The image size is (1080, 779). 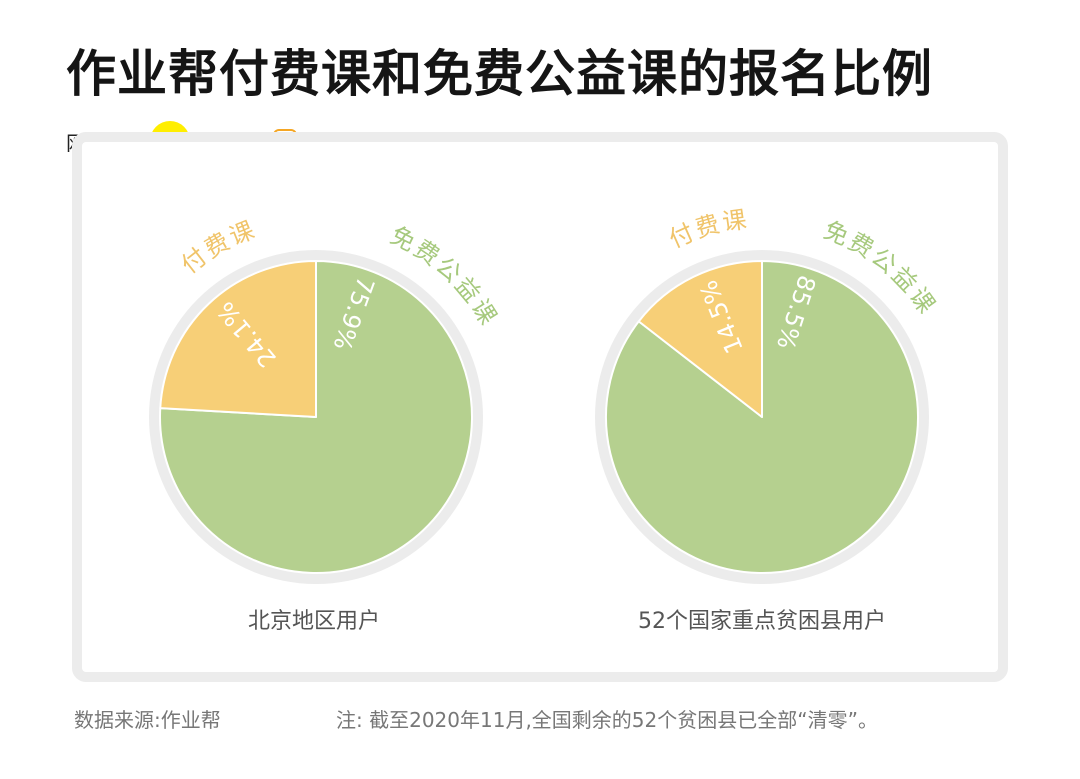 What do you see at coordinates (314, 621) in the screenshot?
I see `pie-caption-beijing: 北京地区用户` at bounding box center [314, 621].